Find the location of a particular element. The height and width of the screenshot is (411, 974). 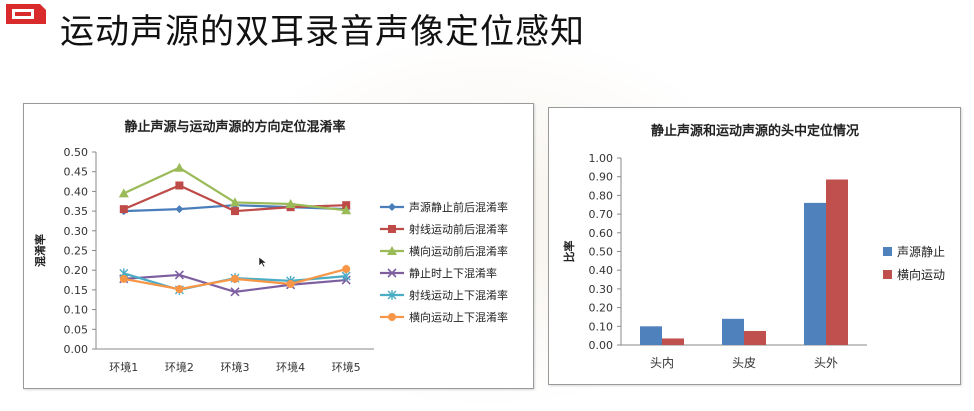

y-tick-label: 0.05 is located at coordinates (76, 329).